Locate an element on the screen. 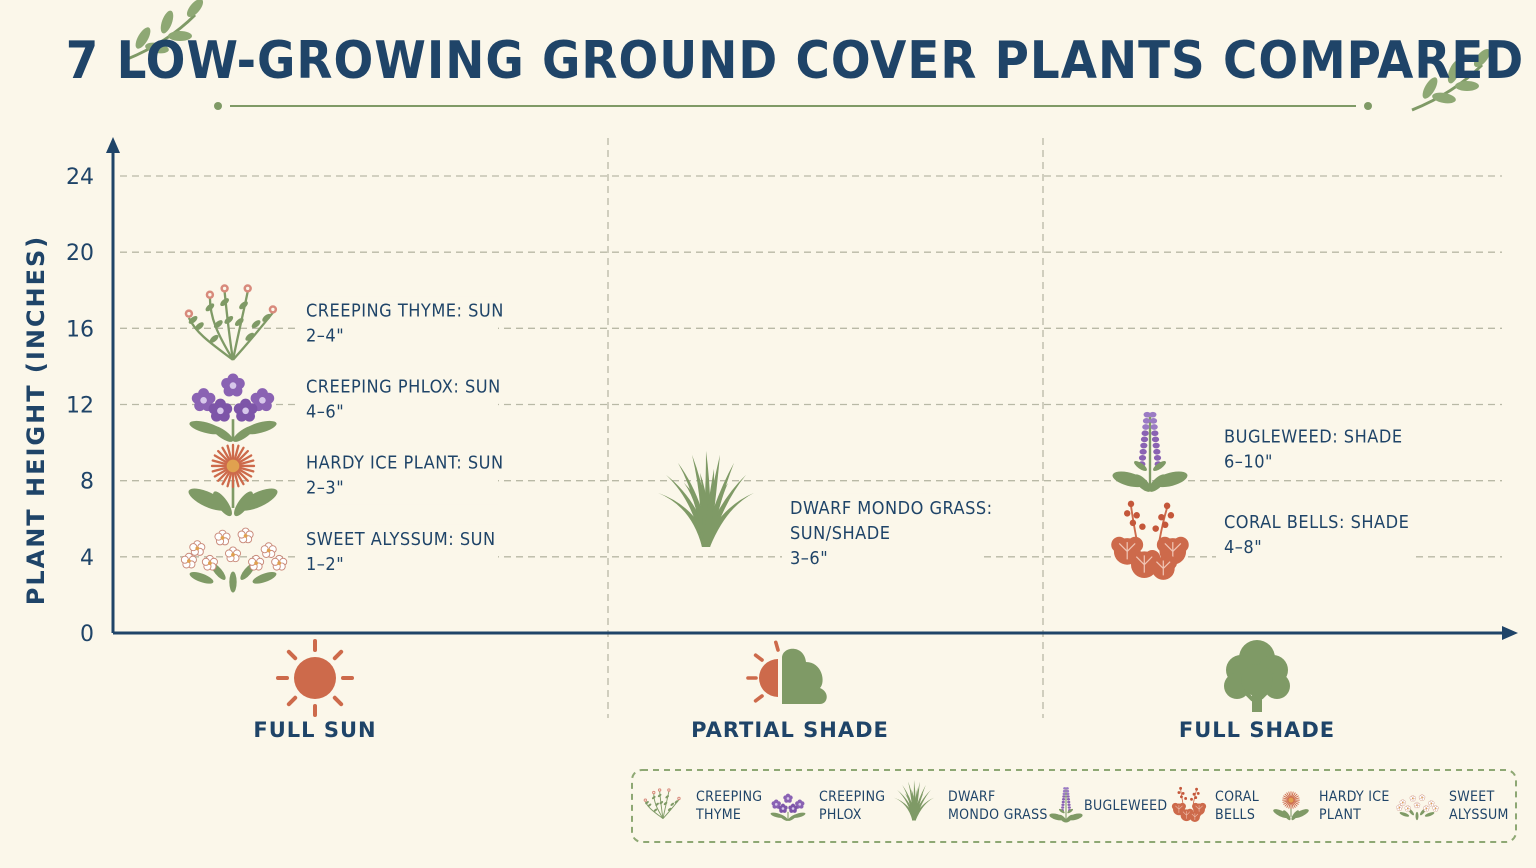 This screenshot has width=1536, height=868. point-label-mondo-2: SUN/SHADE is located at coordinates (840, 533).